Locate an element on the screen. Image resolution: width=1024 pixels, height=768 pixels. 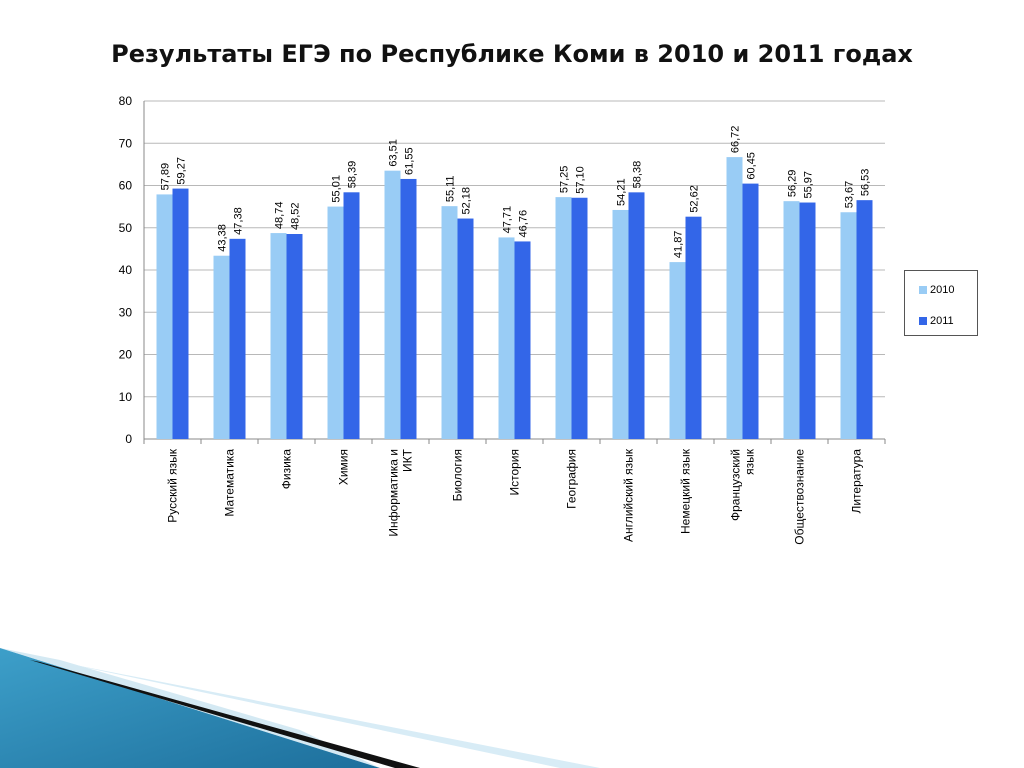
category-label: Литература is located at coordinates (857, 481).